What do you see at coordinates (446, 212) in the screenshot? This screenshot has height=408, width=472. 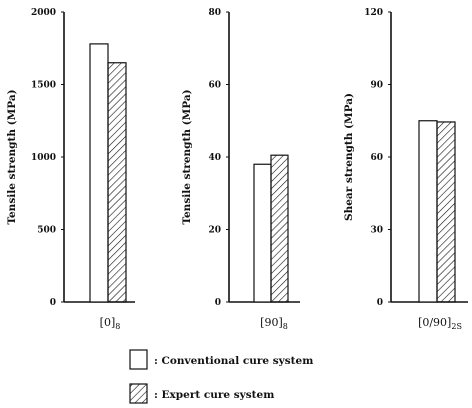 I see `panel-3-bar-expert` at bounding box center [446, 212].